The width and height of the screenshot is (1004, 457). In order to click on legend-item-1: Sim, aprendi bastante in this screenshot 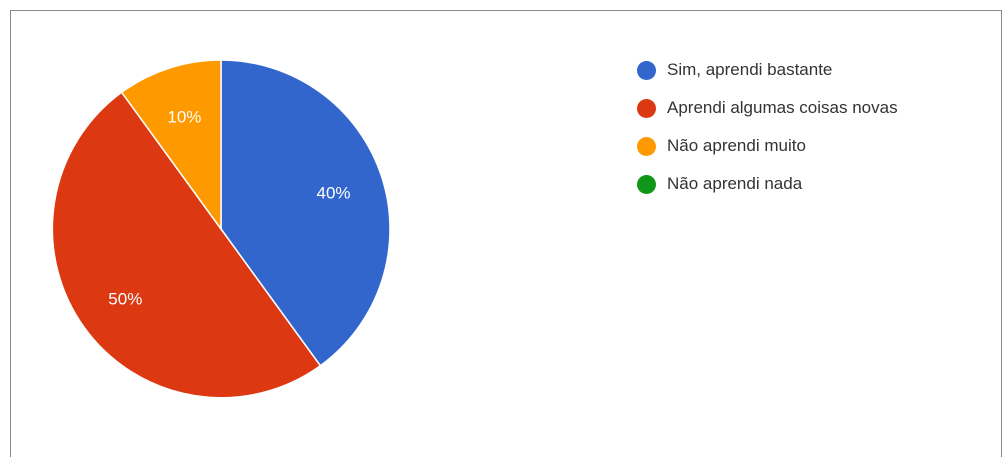, I will do `click(767, 70)`.